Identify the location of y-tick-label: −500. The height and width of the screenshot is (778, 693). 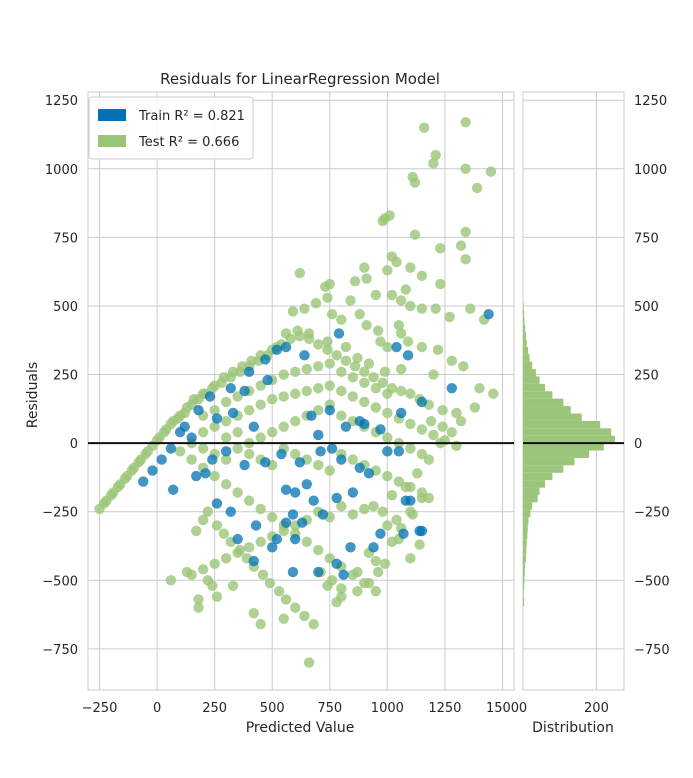
(60, 581).